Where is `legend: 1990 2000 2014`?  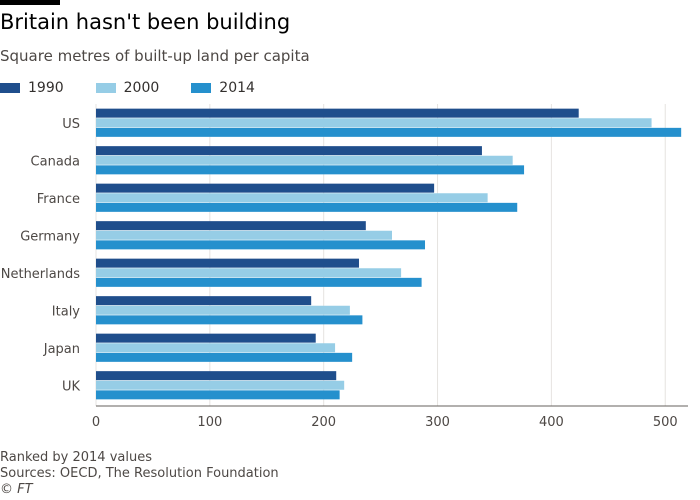 legend: 1990 2000 2014 is located at coordinates (143, 88).